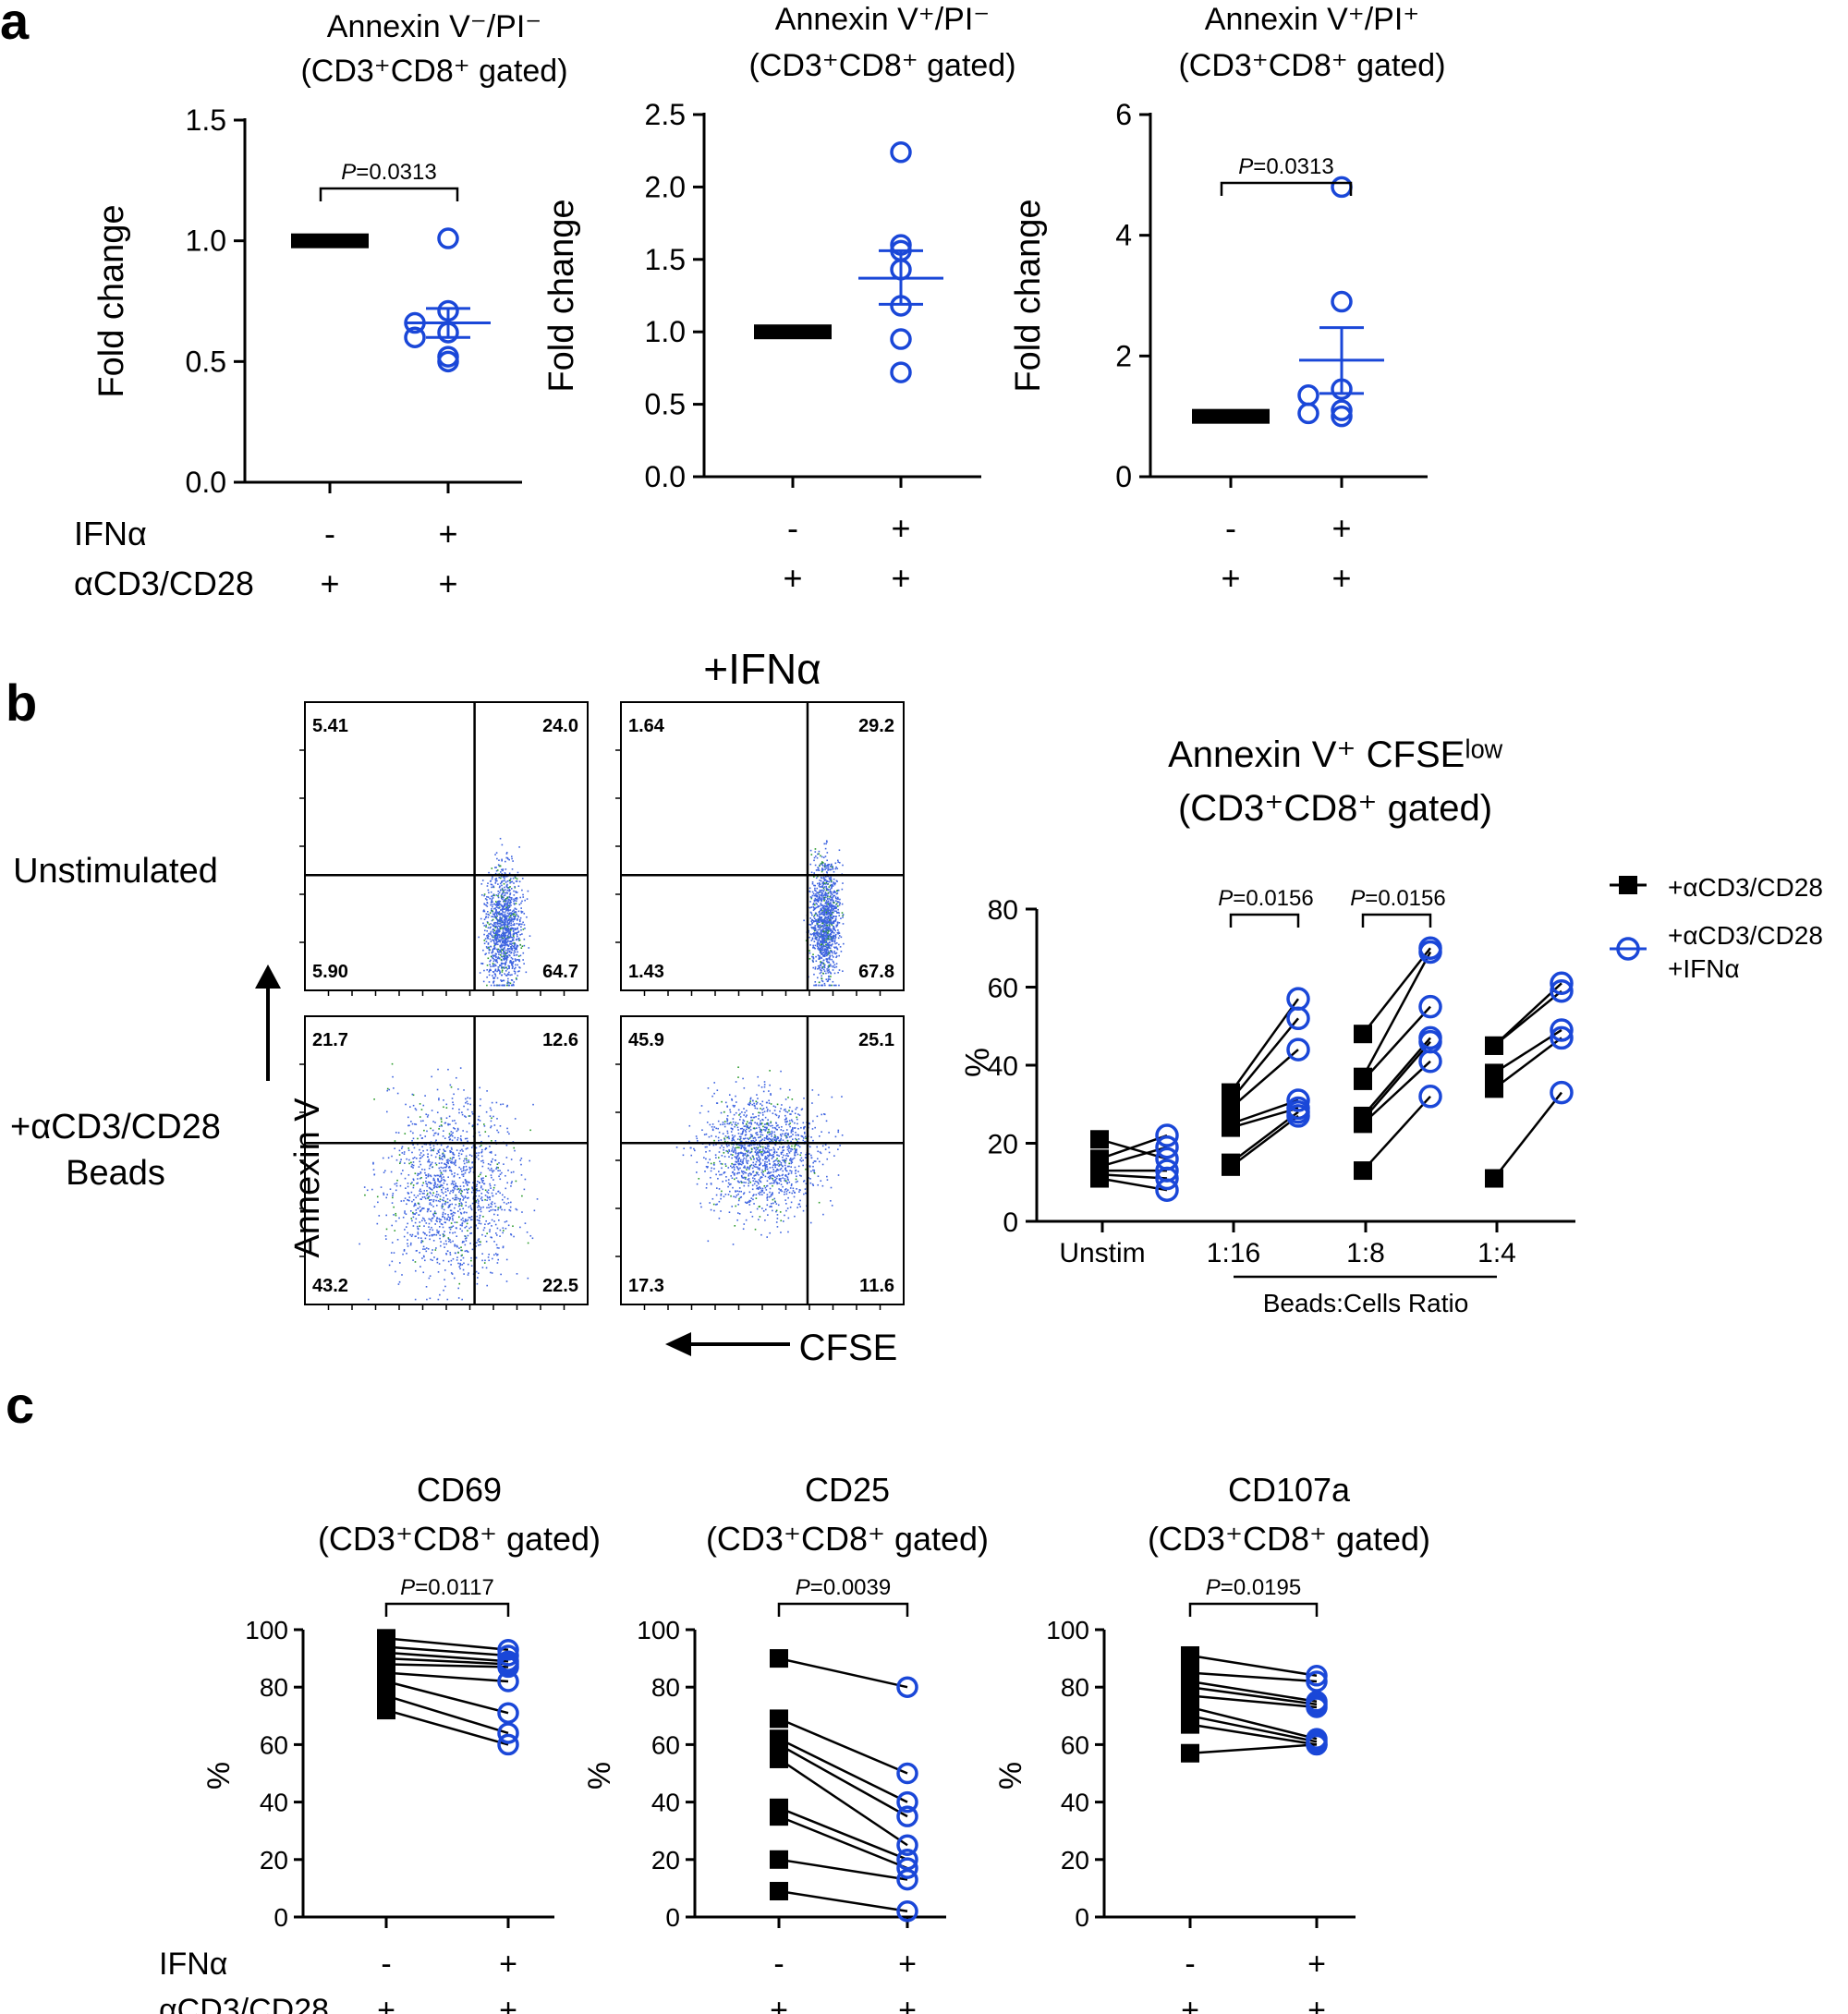 This screenshot has width=1848, height=2014. Describe the element at coordinates (1312, 19) in the screenshot. I see `chart-title: Annexin V⁺/PI⁺` at that location.